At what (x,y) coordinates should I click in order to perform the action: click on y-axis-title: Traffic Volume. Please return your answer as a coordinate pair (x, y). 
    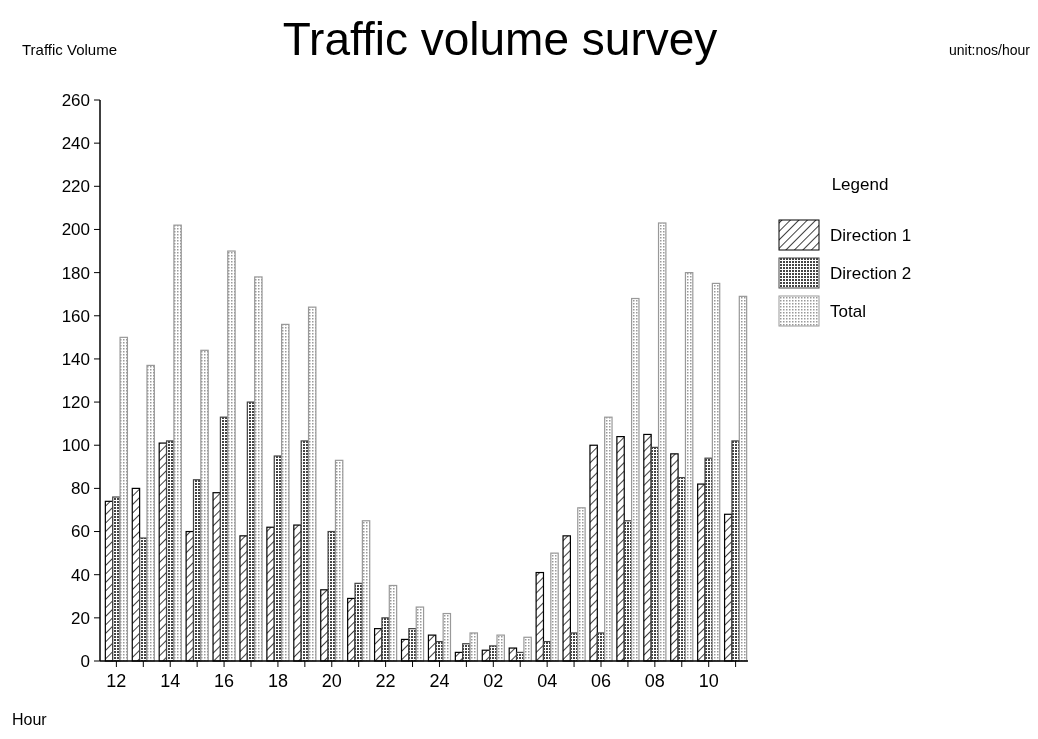
    Looking at the image, I should click on (70, 49).